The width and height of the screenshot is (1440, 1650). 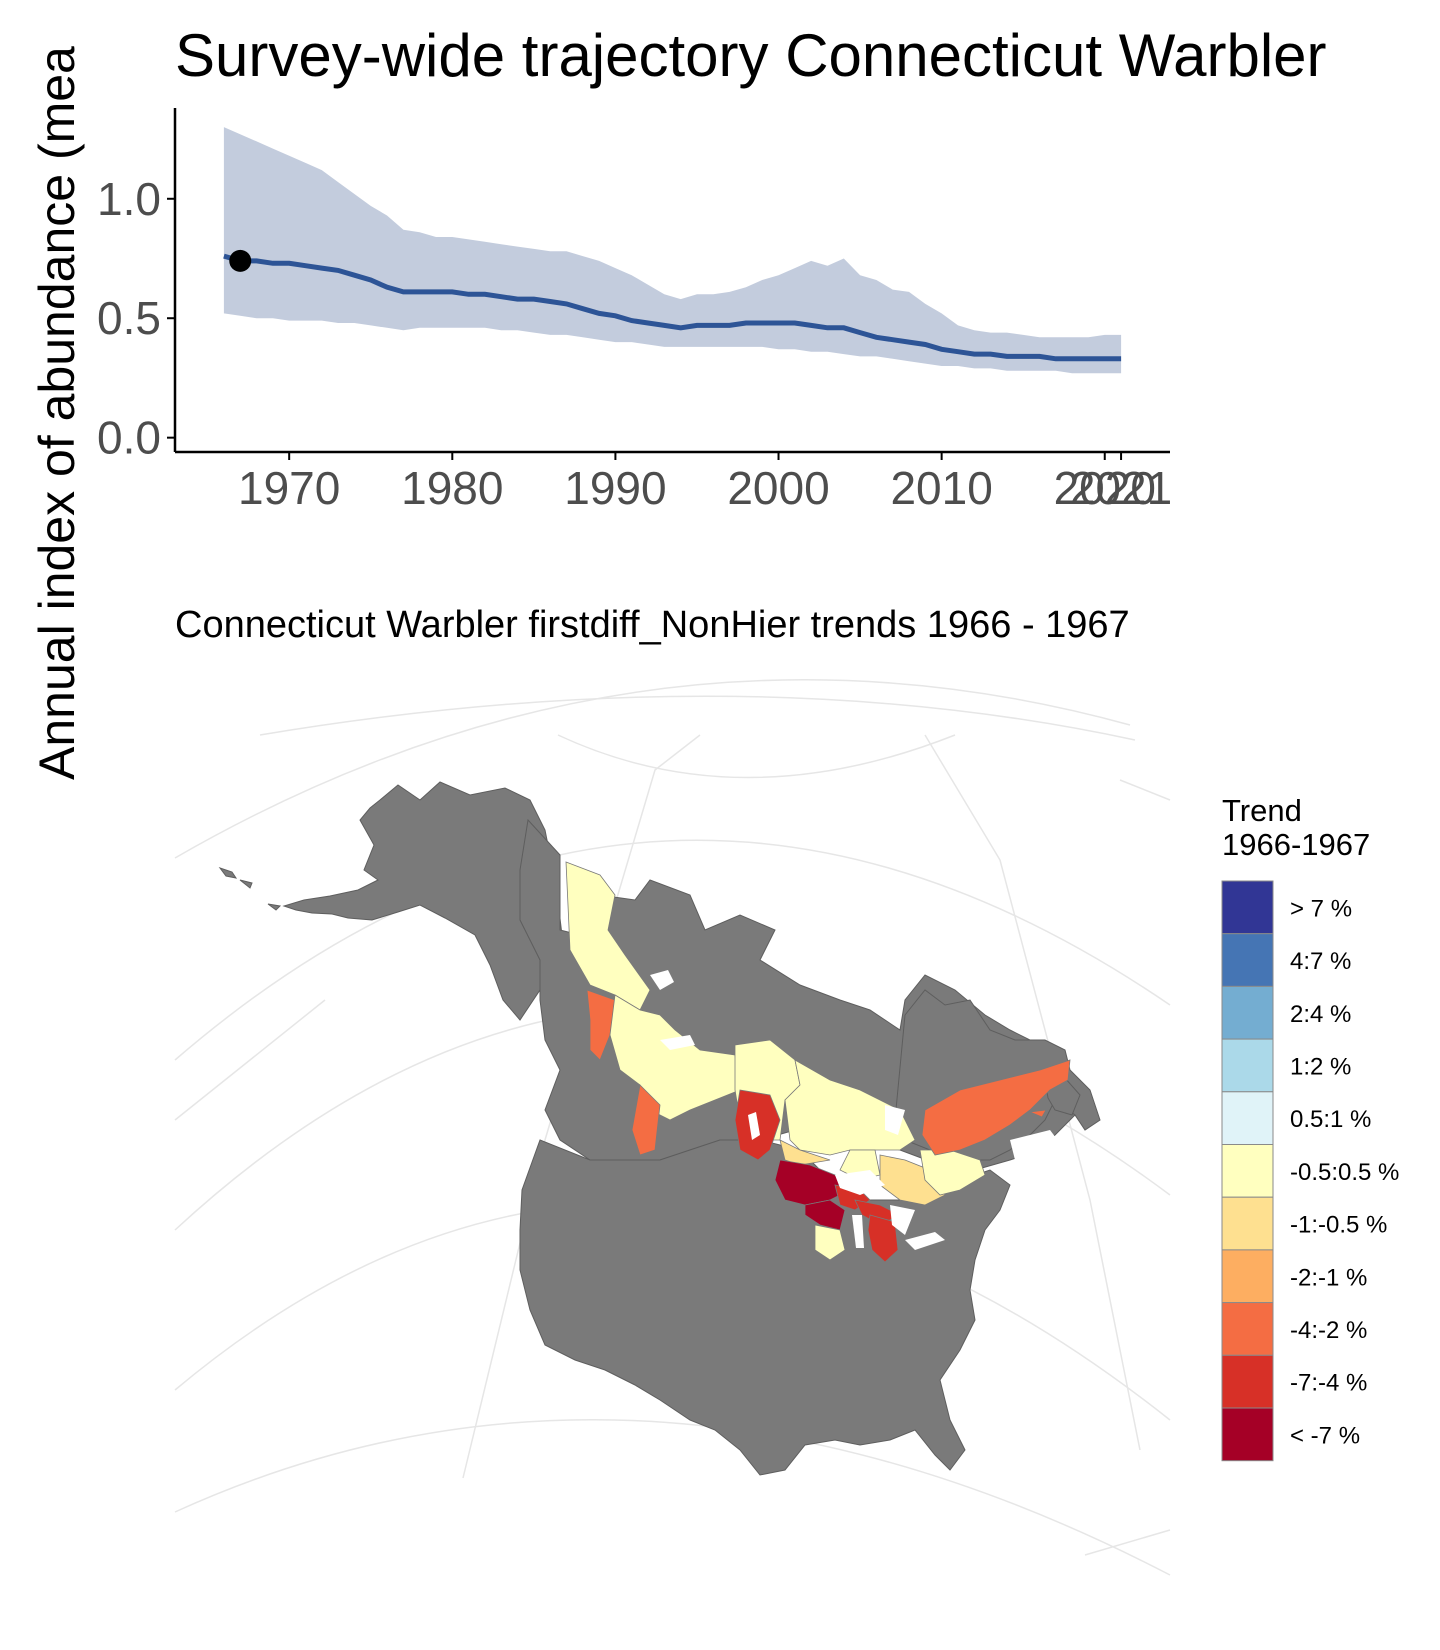 What do you see at coordinates (1320, 1066) in the screenshot?
I see `legend-label: 1:2 %` at bounding box center [1320, 1066].